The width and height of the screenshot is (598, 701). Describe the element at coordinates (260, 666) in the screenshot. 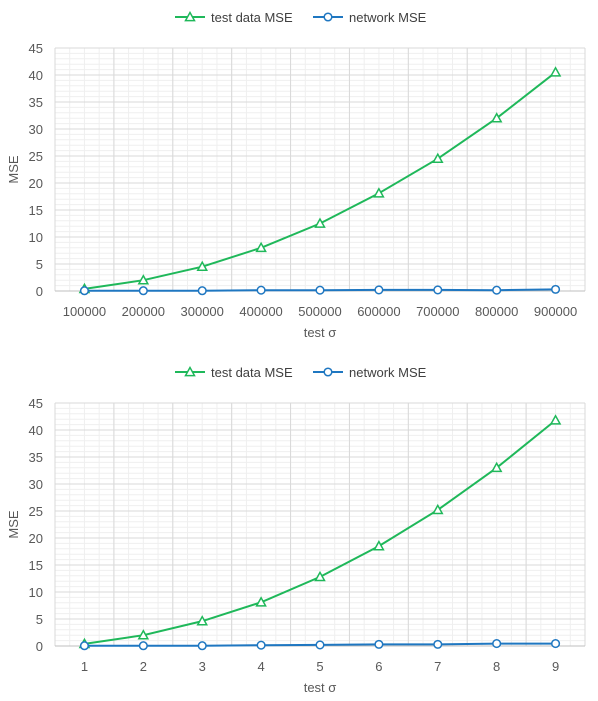

I see `x-tick-label: 4` at that location.